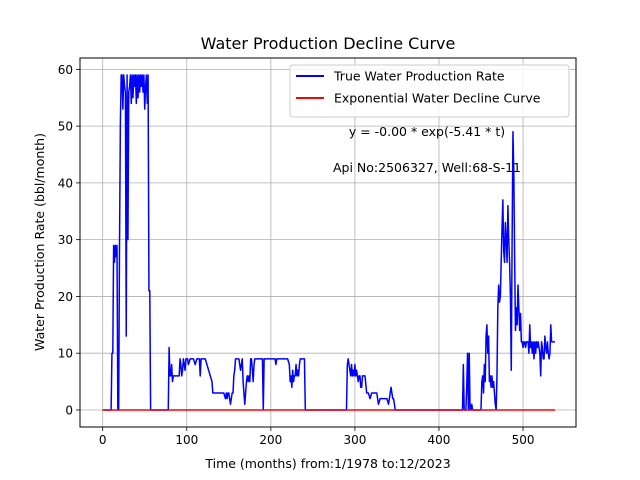  Describe the element at coordinates (270, 440) in the screenshot. I see `x-tick-label: 200` at that location.